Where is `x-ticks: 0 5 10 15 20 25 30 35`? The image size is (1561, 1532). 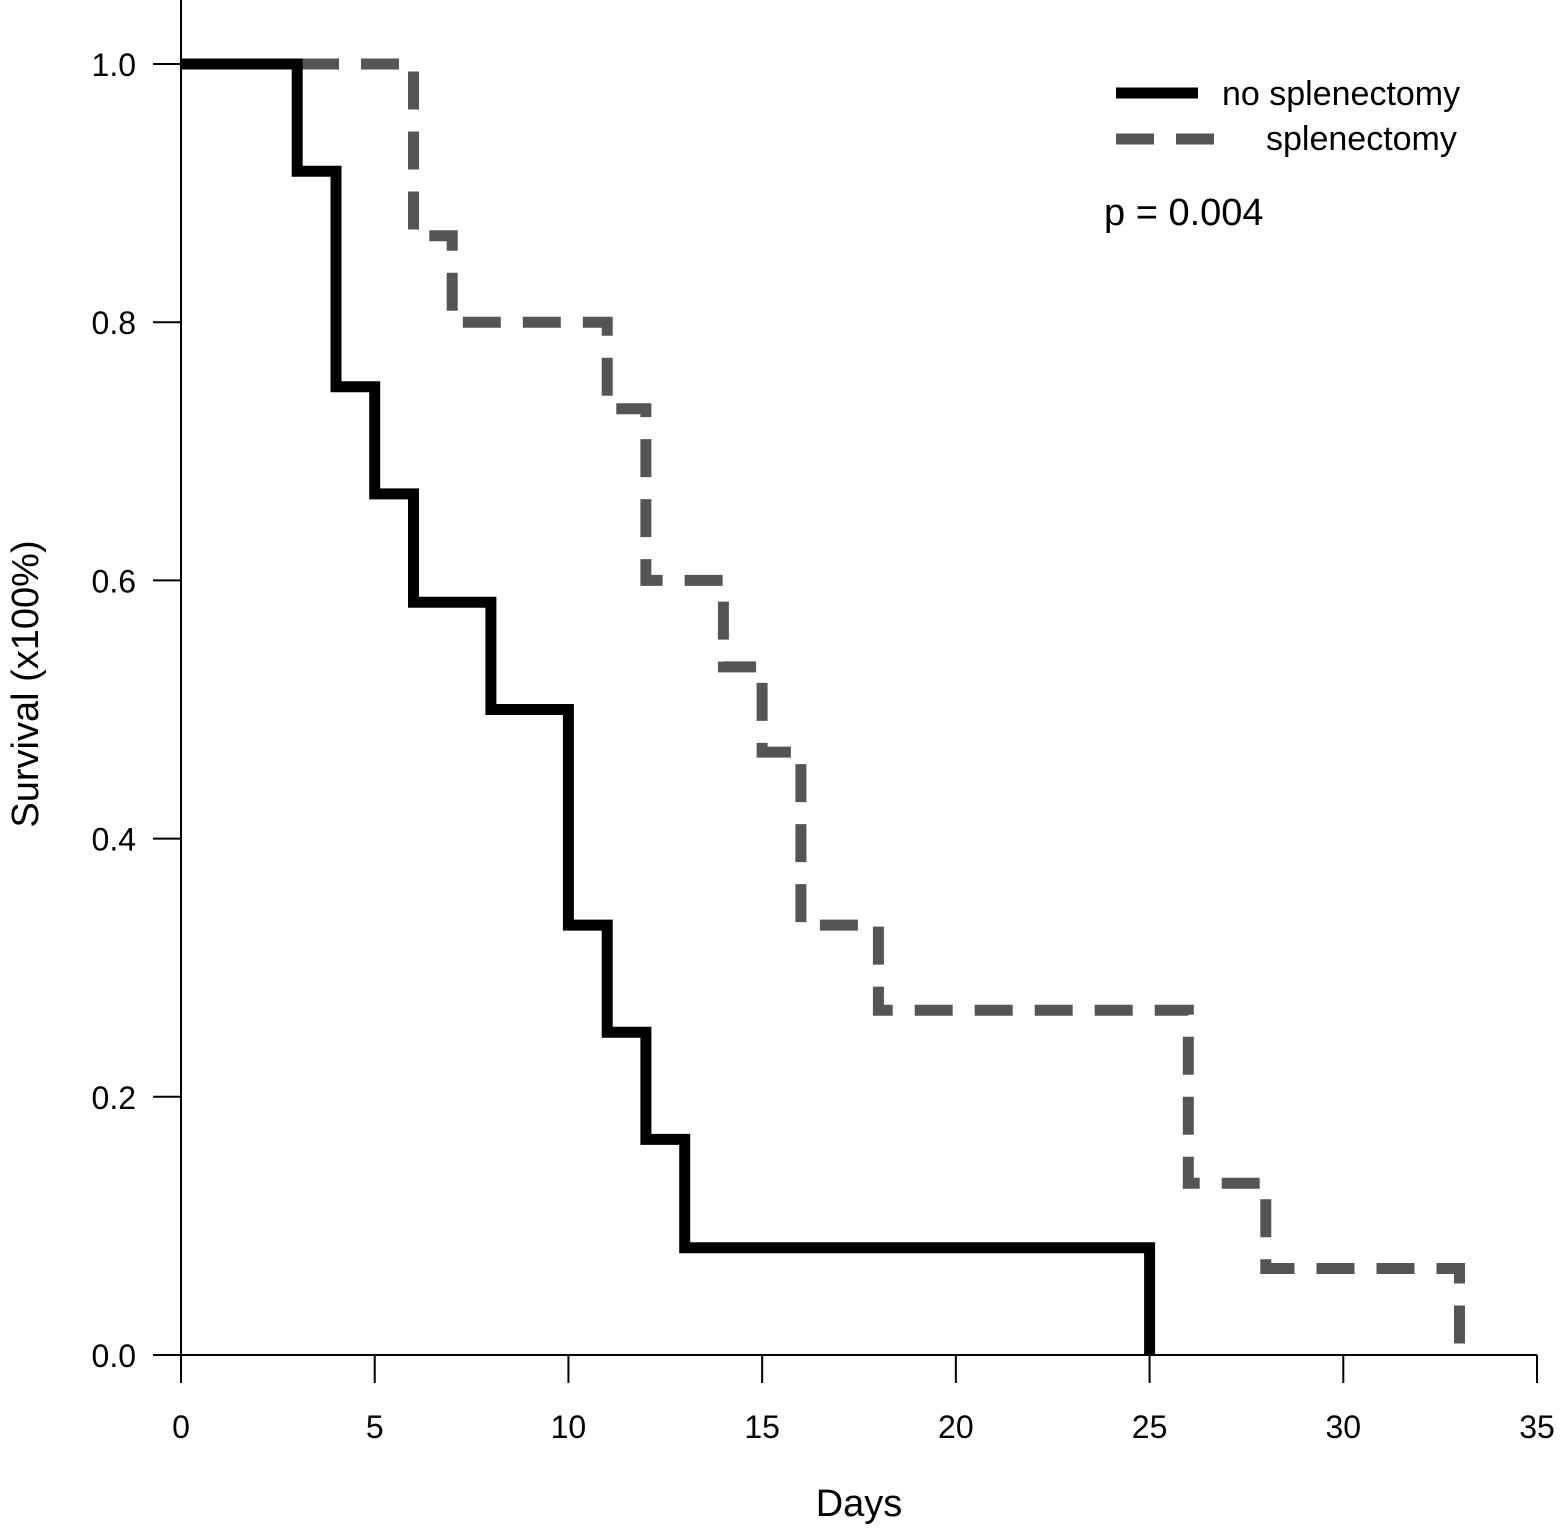 x-ticks: 0 5 10 15 20 25 30 35 is located at coordinates (863, 1400).